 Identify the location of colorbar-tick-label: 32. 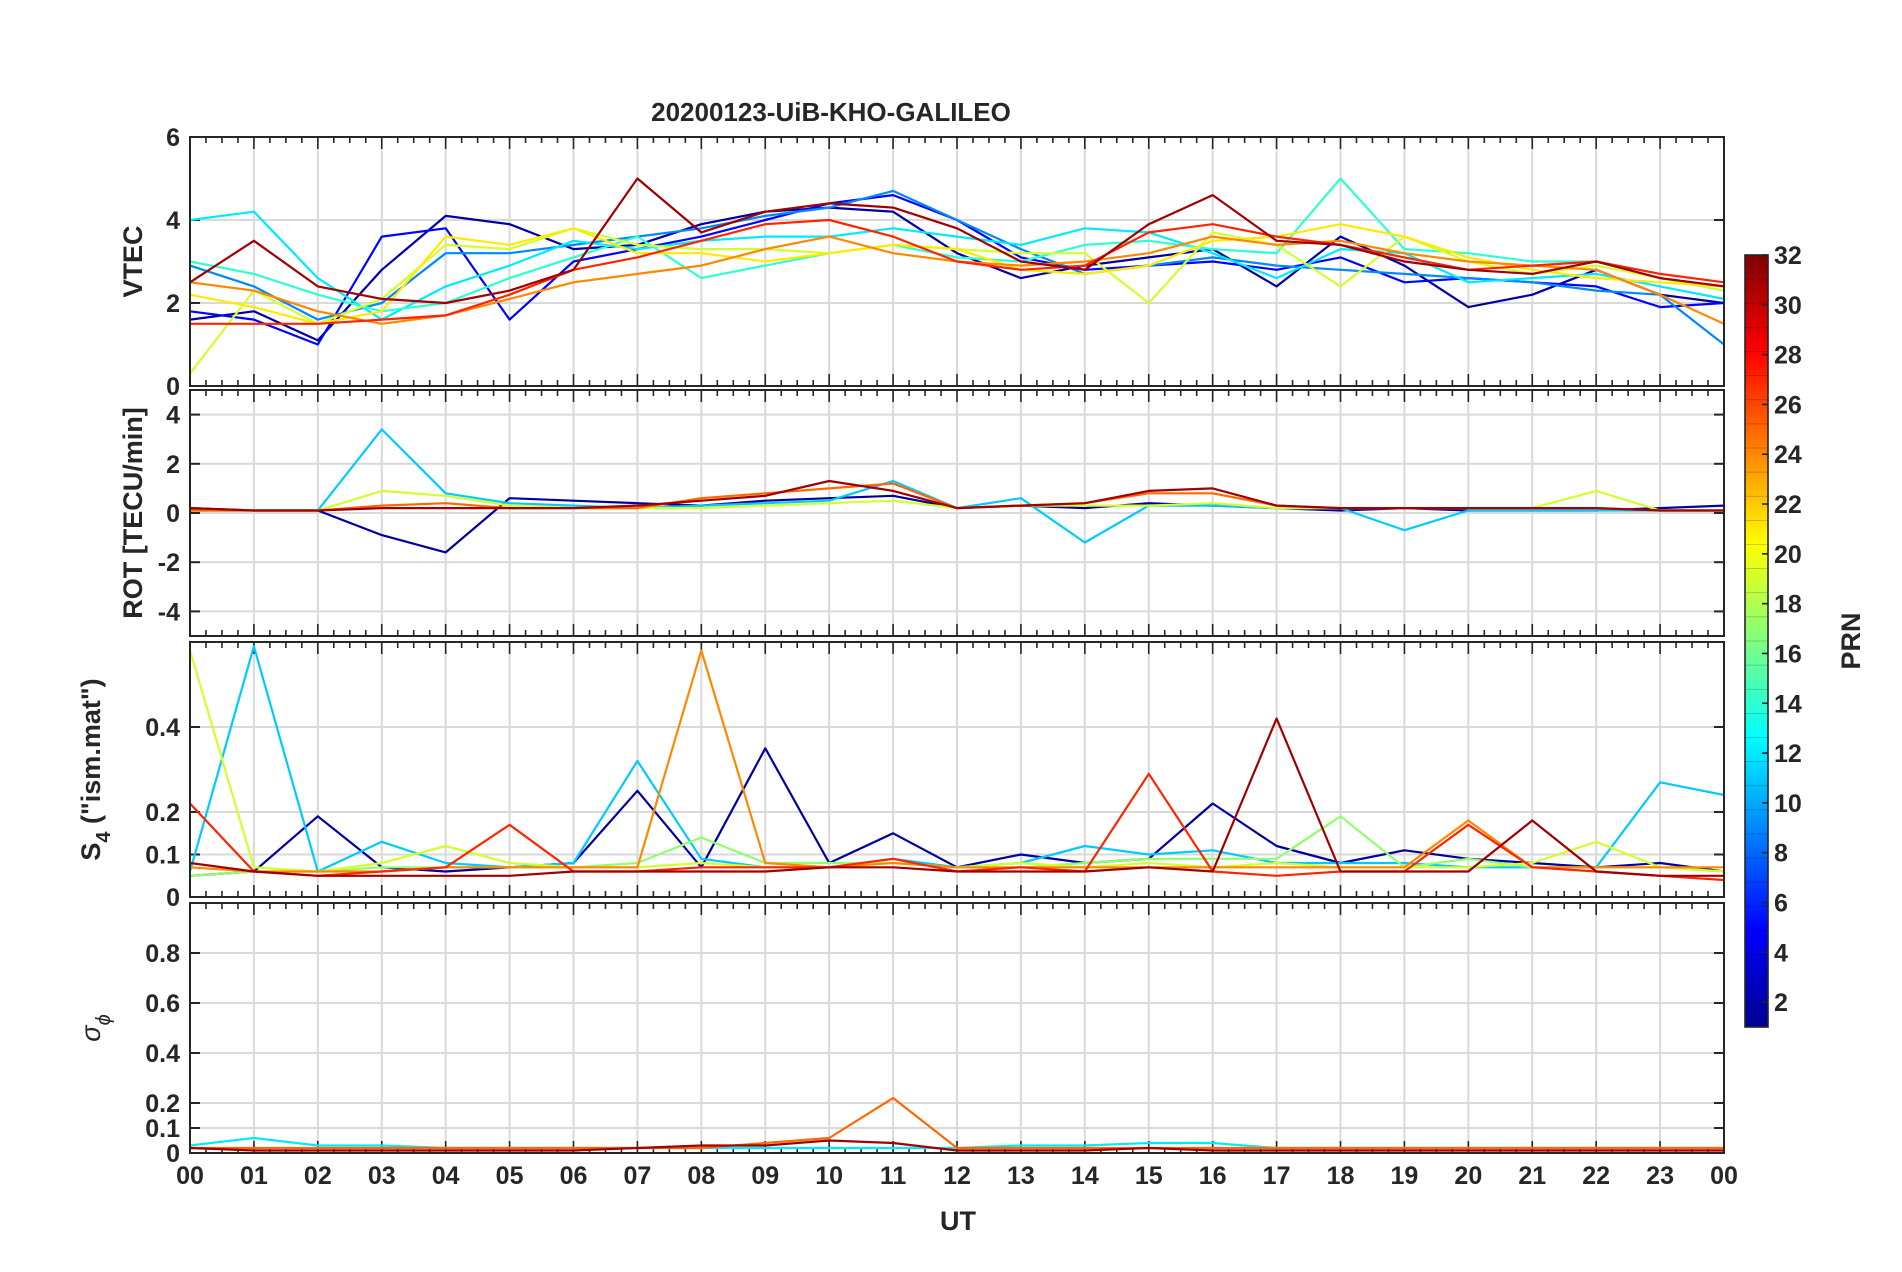
(1788, 256).